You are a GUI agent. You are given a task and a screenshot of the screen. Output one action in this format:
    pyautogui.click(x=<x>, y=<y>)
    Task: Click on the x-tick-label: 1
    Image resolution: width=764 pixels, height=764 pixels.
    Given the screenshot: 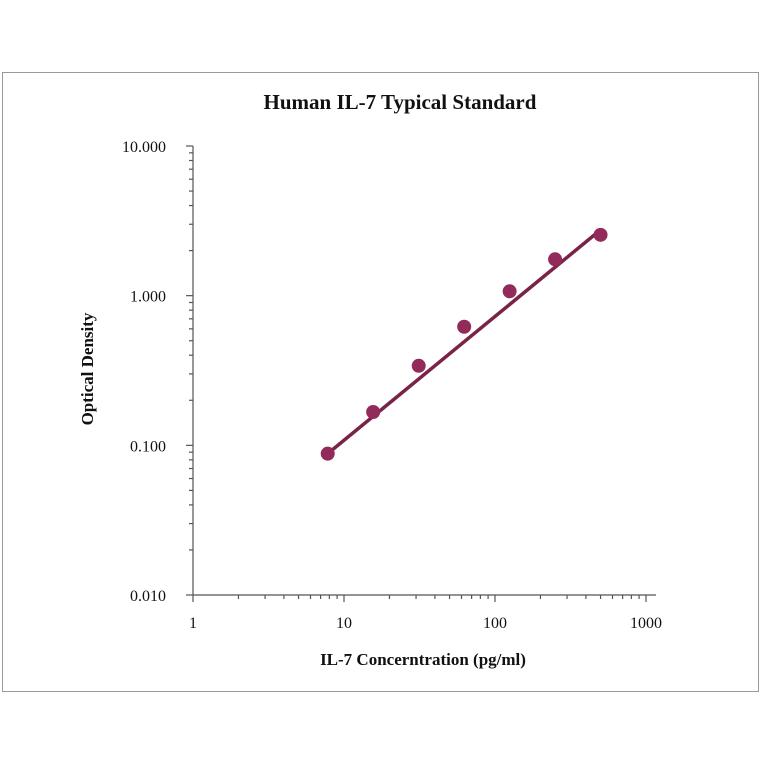 What is the action you would take?
    pyautogui.click(x=193, y=623)
    